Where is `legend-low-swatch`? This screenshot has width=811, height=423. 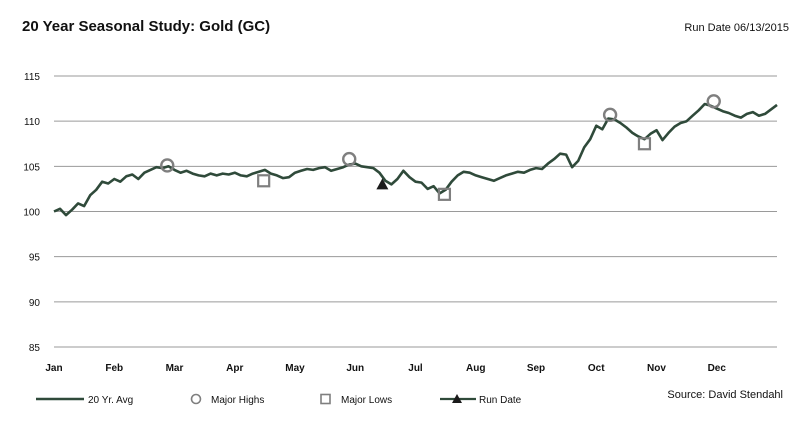 legend-low-swatch is located at coordinates (325, 399).